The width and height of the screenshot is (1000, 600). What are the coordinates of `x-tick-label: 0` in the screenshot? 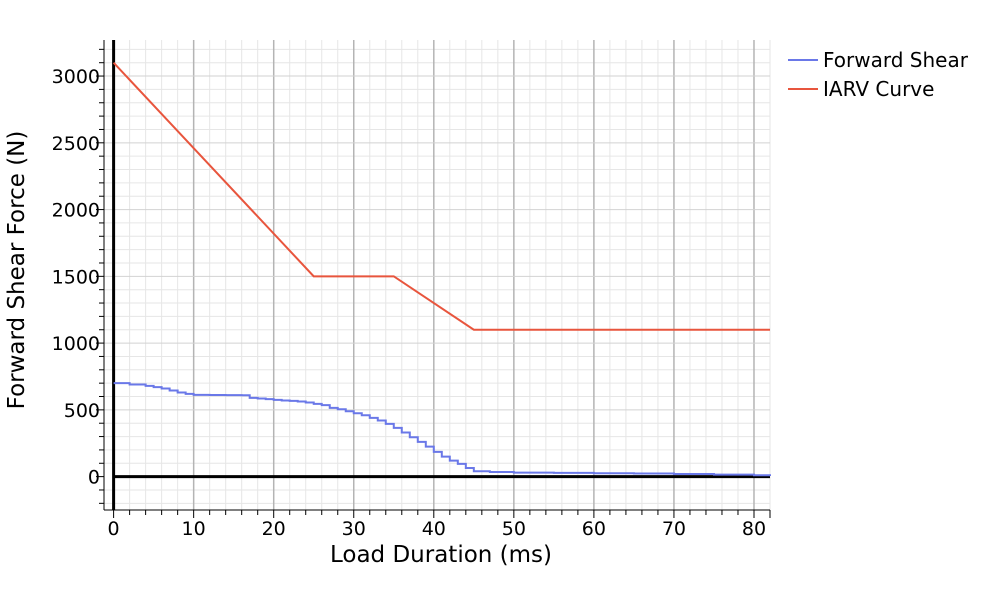 It's located at (114, 529).